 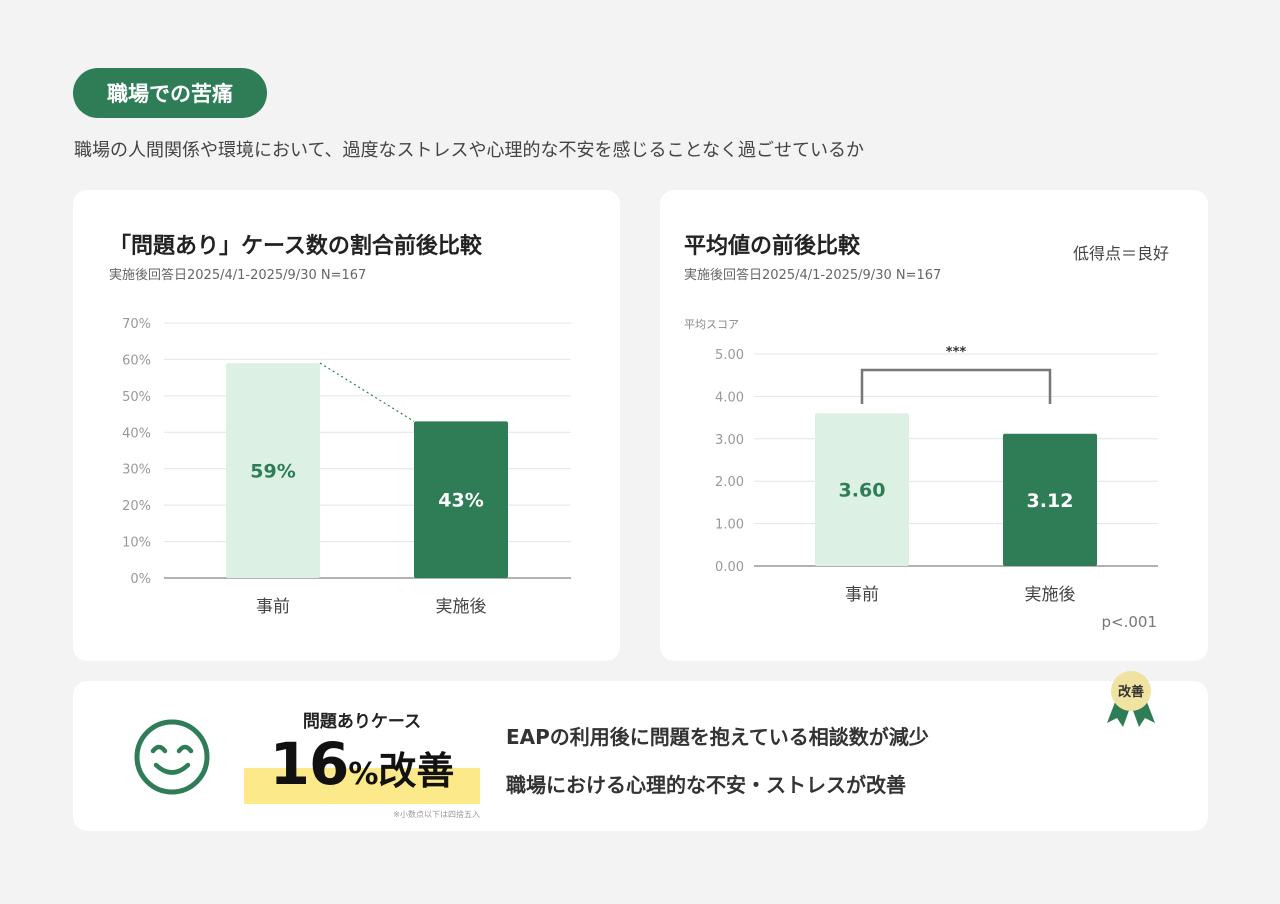 What do you see at coordinates (172, 757) in the screenshot?
I see `smile-icon` at bounding box center [172, 757].